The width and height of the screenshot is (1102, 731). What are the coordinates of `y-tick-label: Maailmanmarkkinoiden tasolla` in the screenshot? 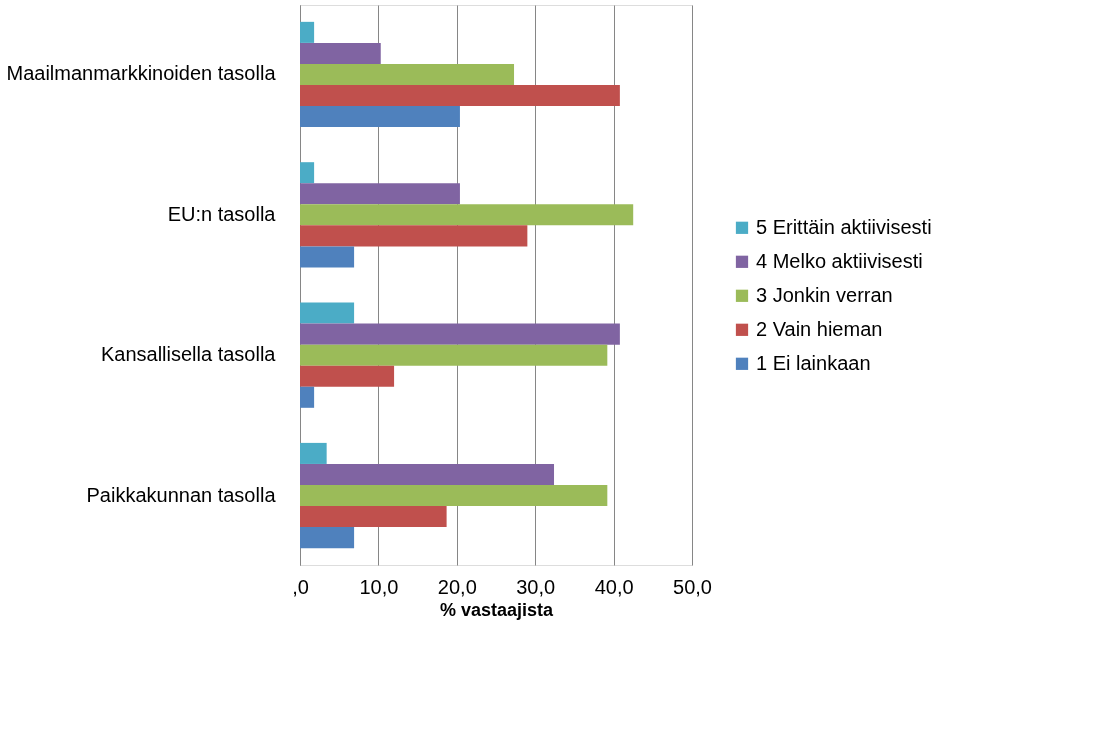 It's located at (141, 73).